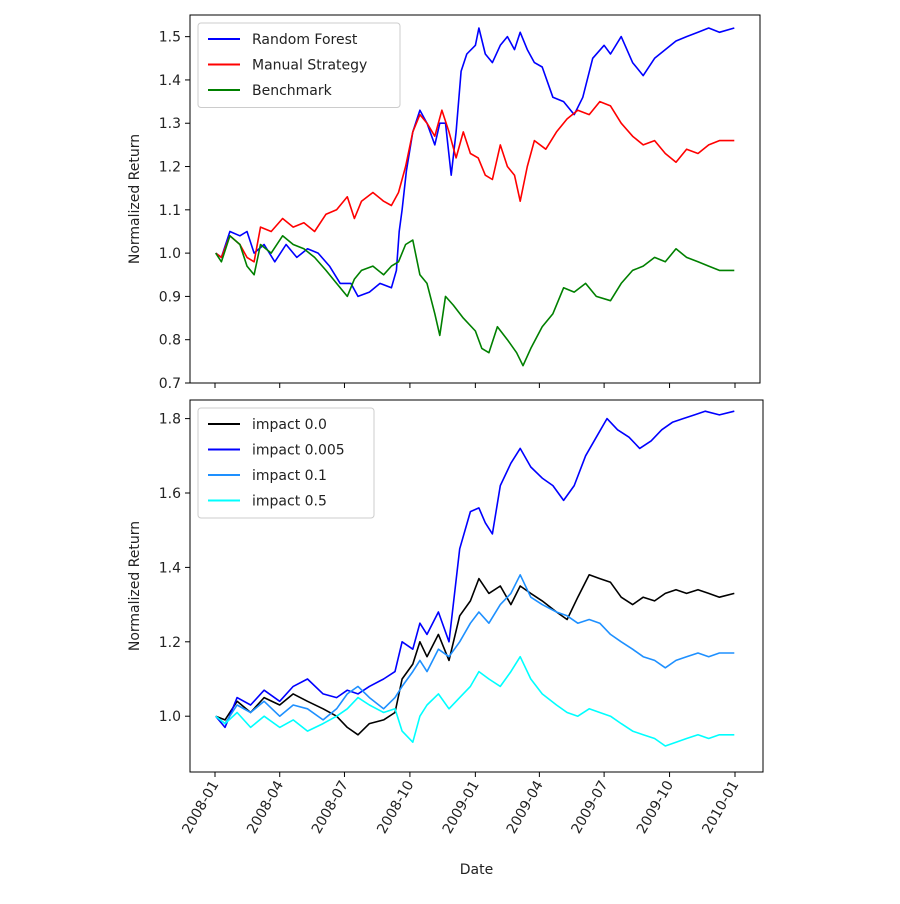  What do you see at coordinates (330, 807) in the screenshot?
I see `x-tick-label: 2008-07` at bounding box center [330, 807].